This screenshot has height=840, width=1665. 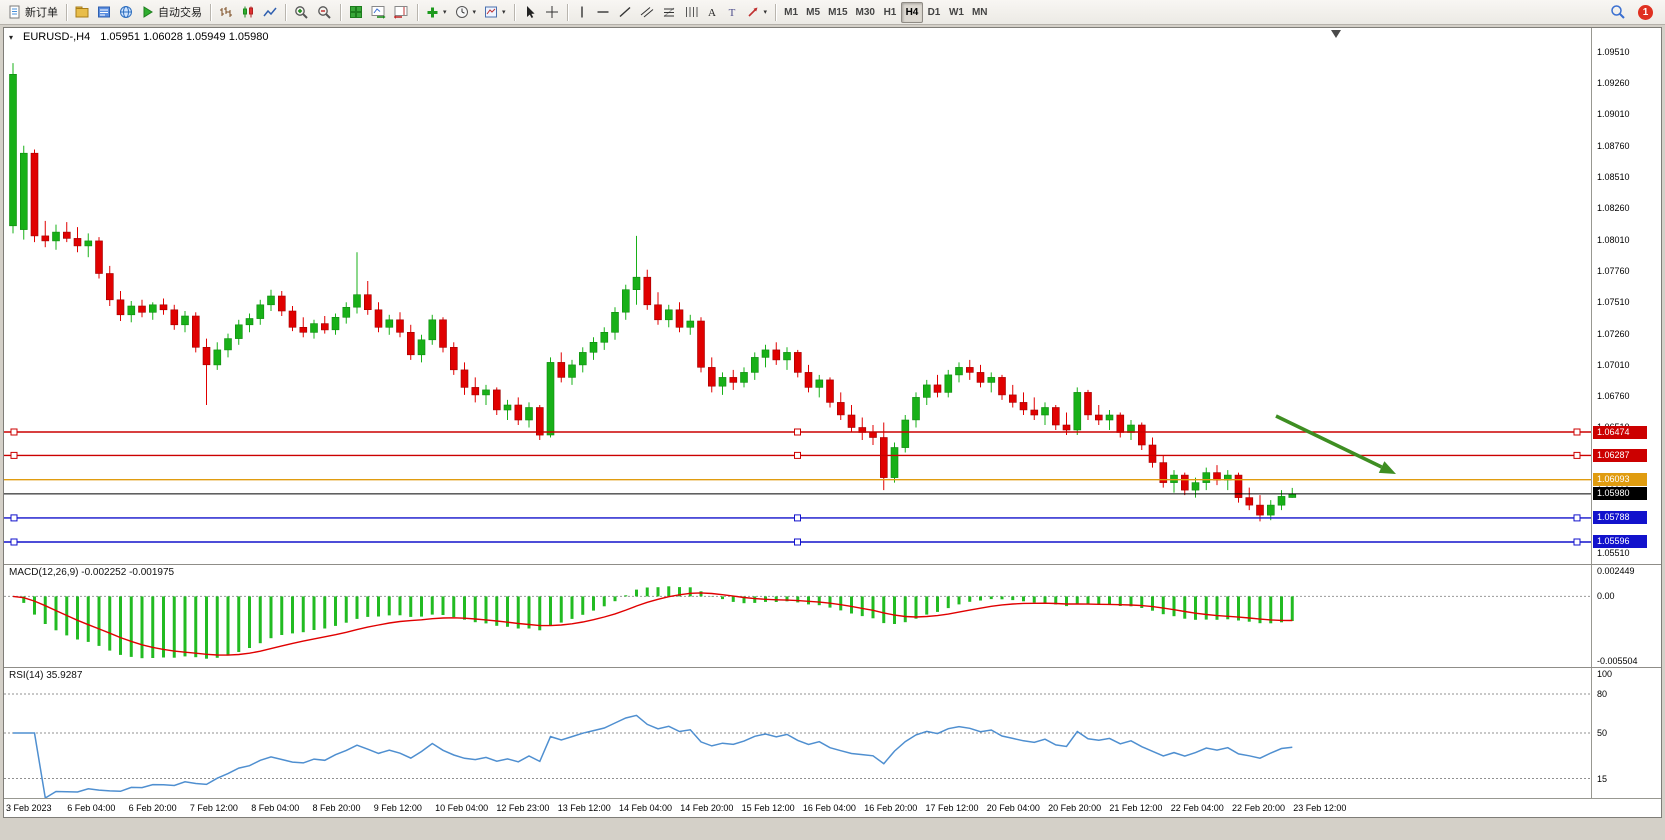 What do you see at coordinates (1613, 364) in the screenshot?
I see `price-axis-label: 1.07010` at bounding box center [1613, 364].